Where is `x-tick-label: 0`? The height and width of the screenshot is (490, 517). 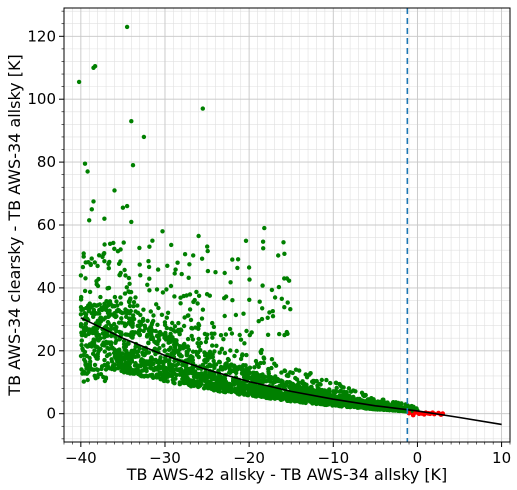
x-tick-label: 0 is located at coordinates (418, 458).